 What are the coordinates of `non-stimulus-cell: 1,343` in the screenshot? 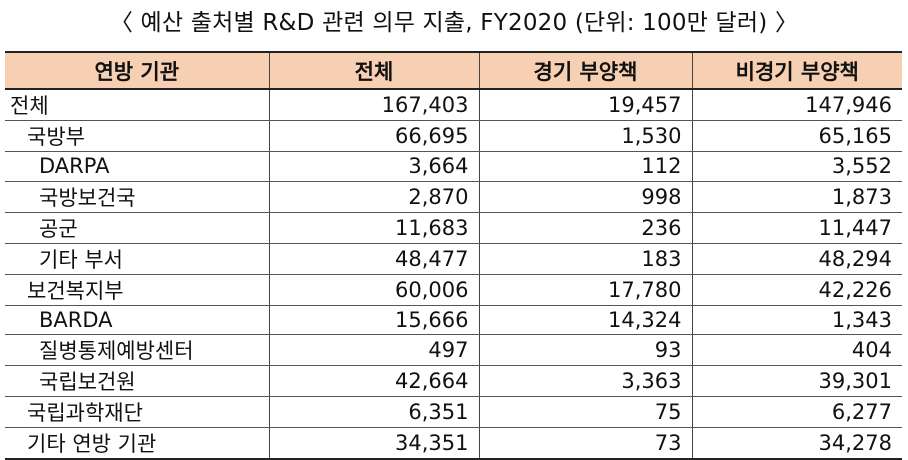 It's located at (796, 320).